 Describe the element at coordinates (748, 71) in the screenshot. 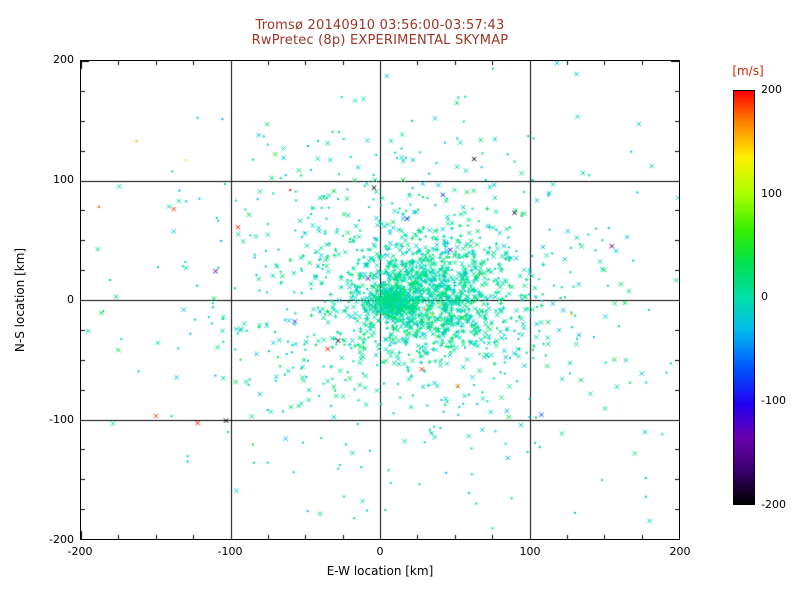

I see `colorbar-unit-label: [m/s]` at that location.